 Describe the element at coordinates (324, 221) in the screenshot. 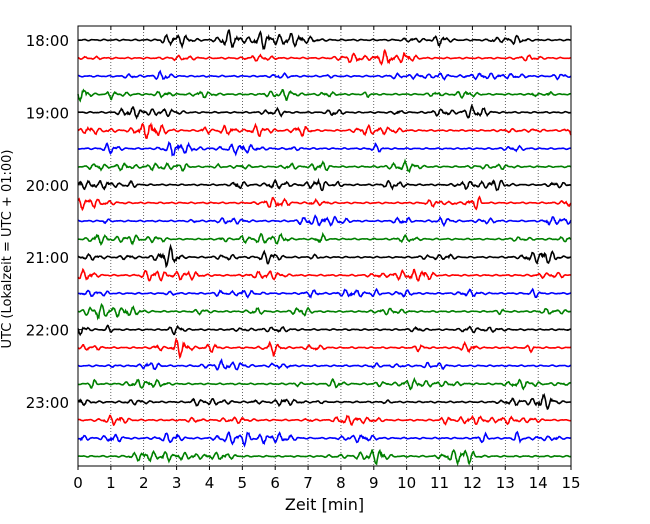

I see `trace-2030` at that location.